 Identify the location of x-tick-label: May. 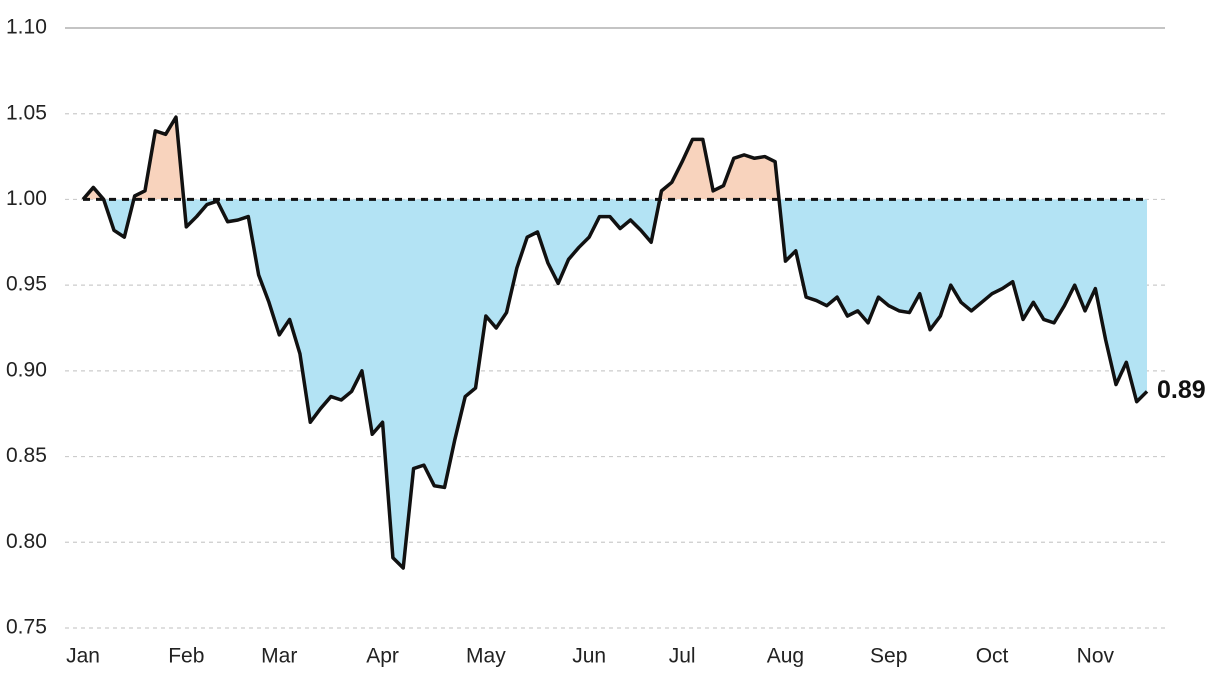
(486, 656).